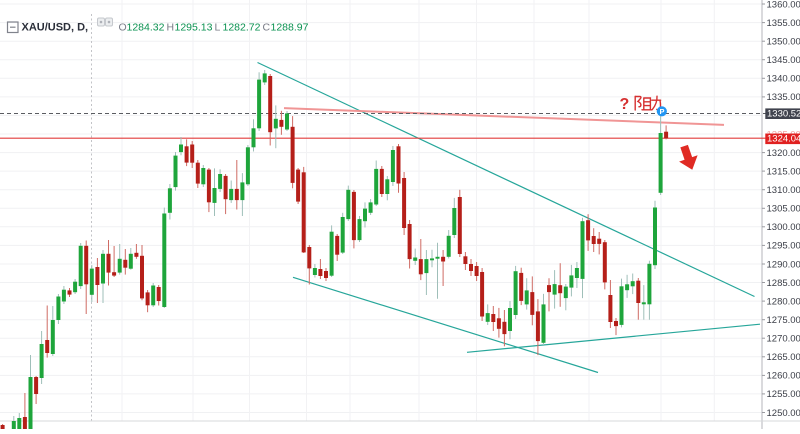 Image resolution: width=800 pixels, height=434 pixels. Describe the element at coordinates (783, 153) in the screenshot. I see `svg-text: 1320.00` at that location.